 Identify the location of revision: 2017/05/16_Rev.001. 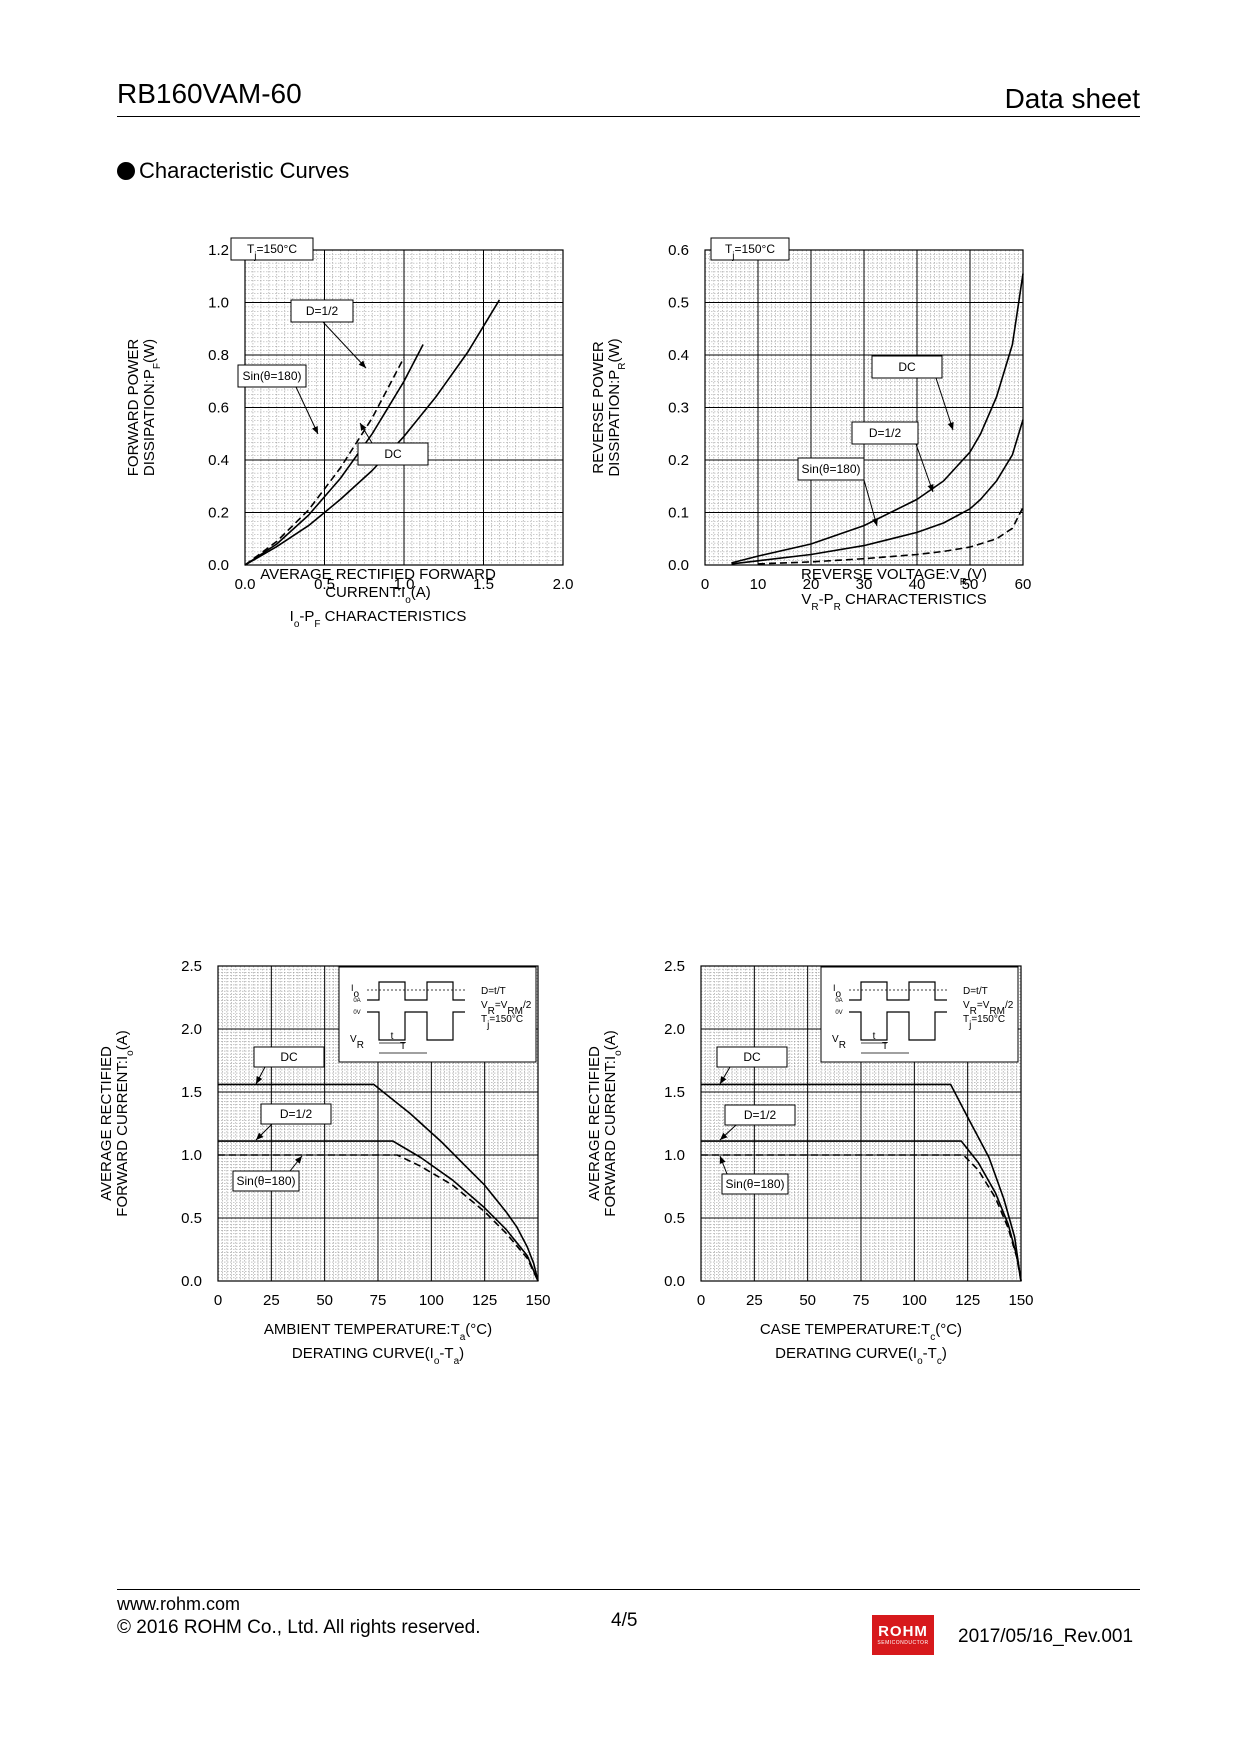
(1046, 1636).